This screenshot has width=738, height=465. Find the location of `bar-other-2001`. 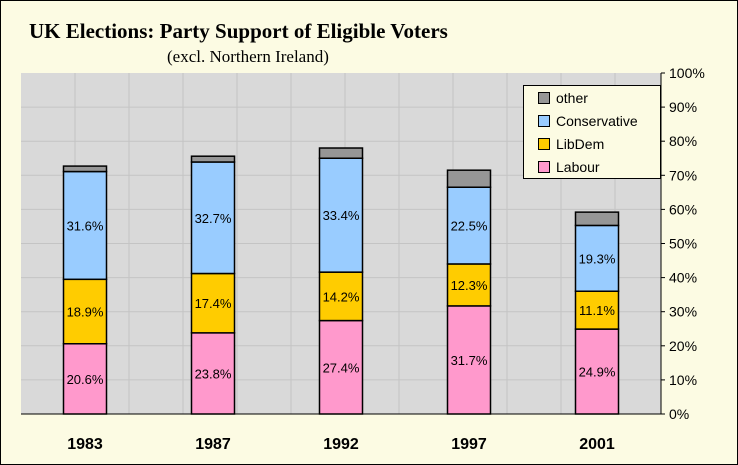

bar-other-2001 is located at coordinates (597, 219).